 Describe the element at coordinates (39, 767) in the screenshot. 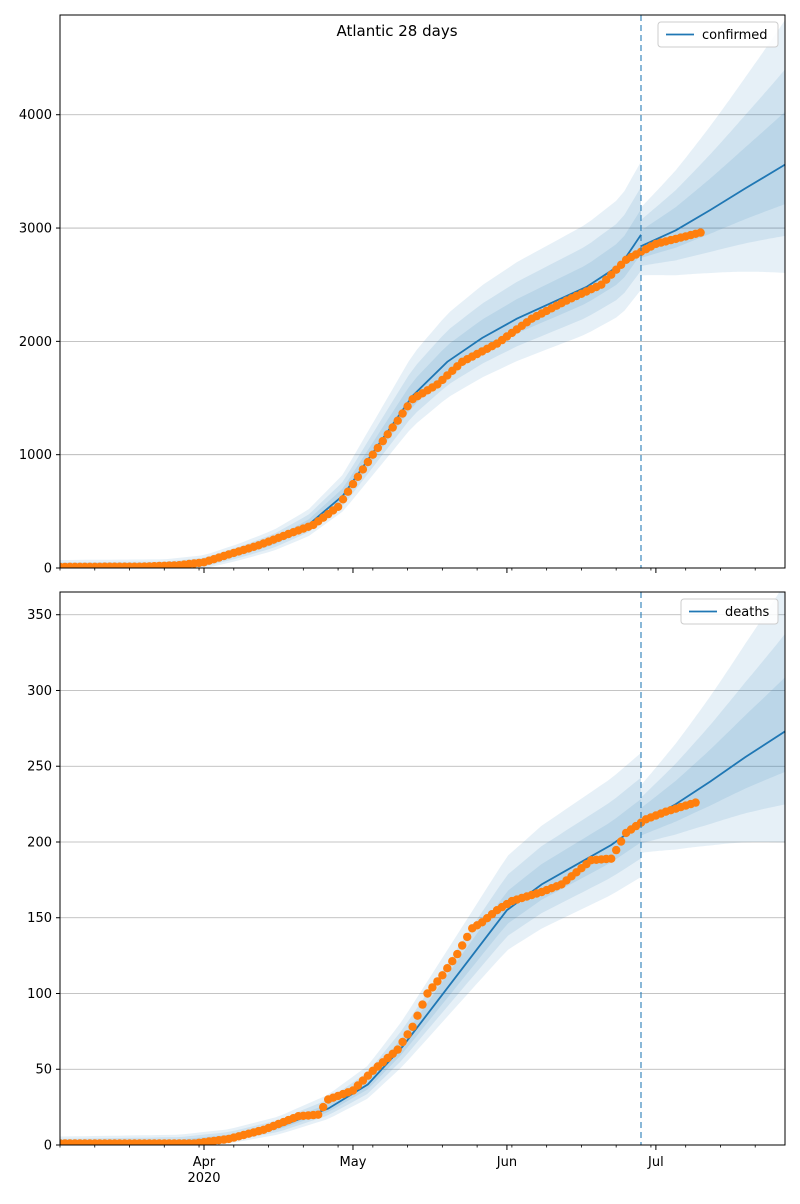

I see `y-tick-label: 250` at that location.